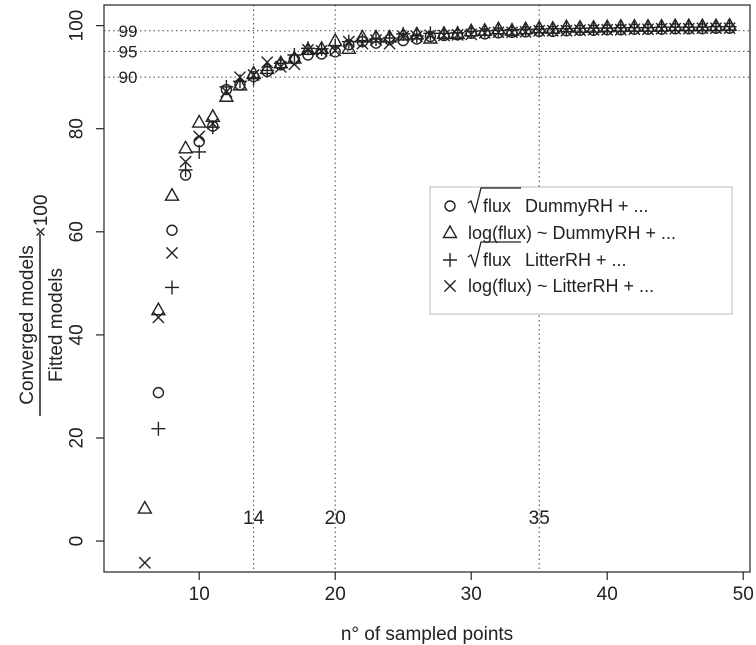 The width and height of the screenshot is (756, 645). I want to click on legend-radical-sign, so click(494, 201).